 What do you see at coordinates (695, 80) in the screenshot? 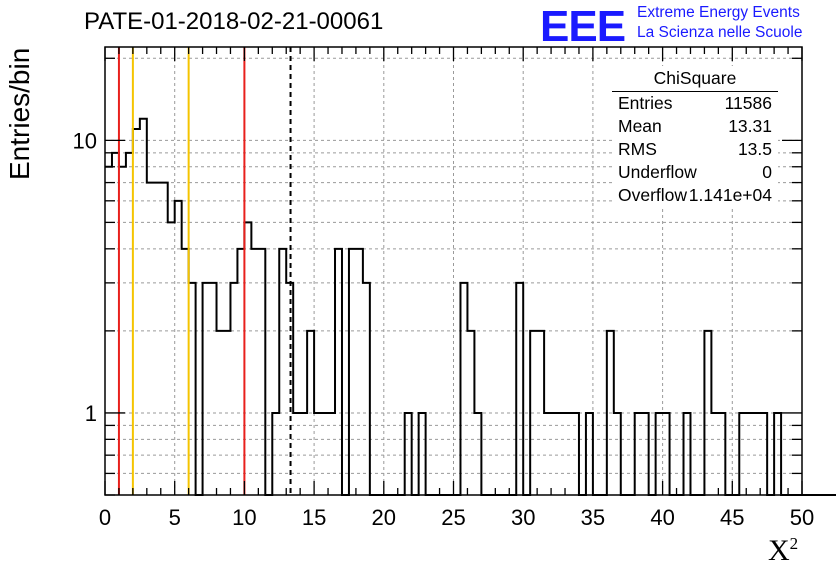
I see `stats-title: ChiSquare` at bounding box center [695, 80].